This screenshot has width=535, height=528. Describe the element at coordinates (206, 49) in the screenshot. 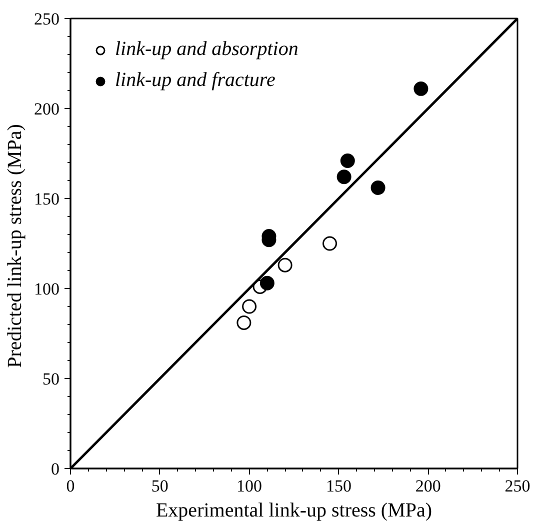

I see `legend-label: link-up and absorption` at that location.